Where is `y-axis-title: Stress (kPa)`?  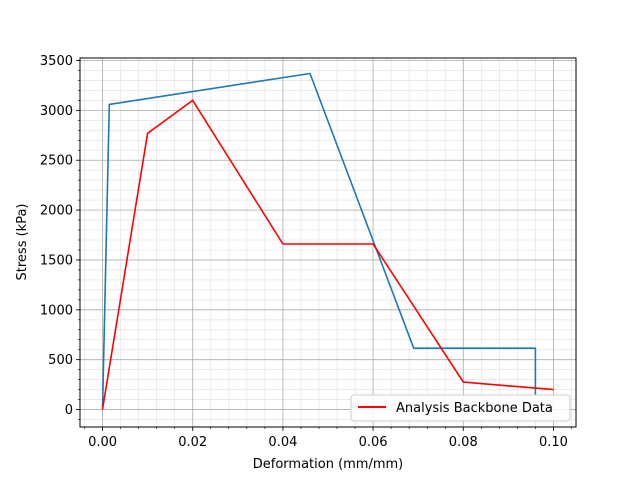 y-axis-title: Stress (kPa) is located at coordinates (22, 242).